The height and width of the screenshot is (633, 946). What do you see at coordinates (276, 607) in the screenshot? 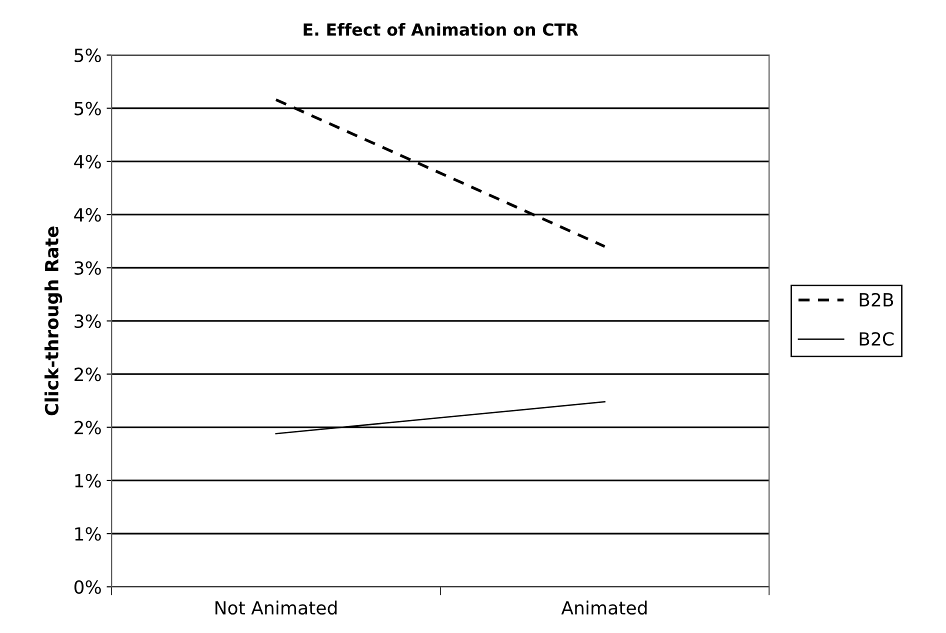
I see `x-tick-label: Not Animated` at bounding box center [276, 607].